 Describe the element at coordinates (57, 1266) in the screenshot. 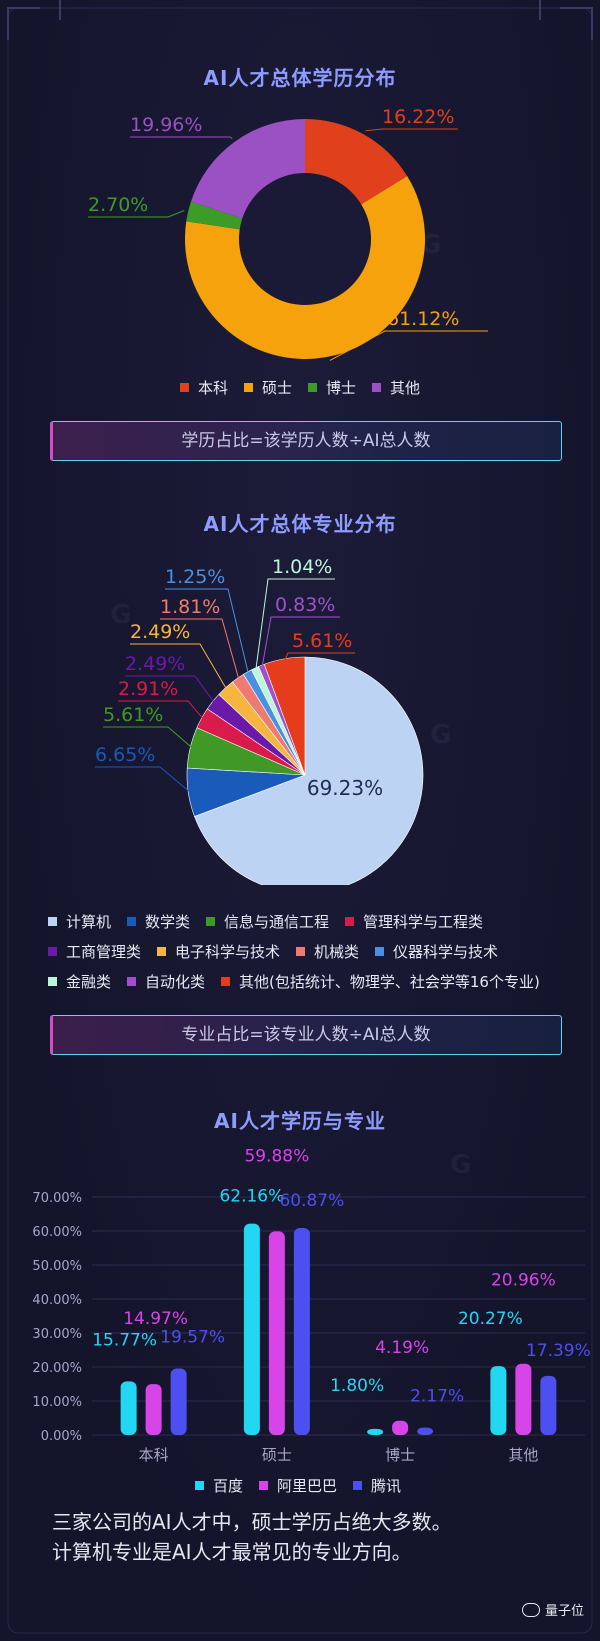

I see `y-tick-label: 50.00%` at that location.